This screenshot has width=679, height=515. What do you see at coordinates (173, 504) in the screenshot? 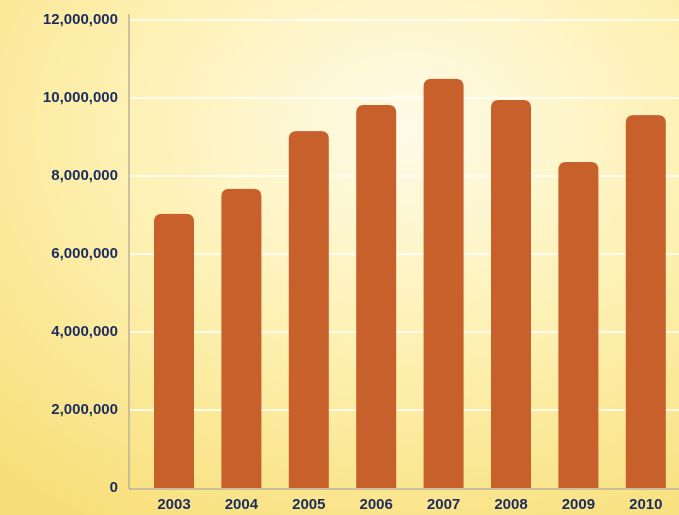
I see `x-tick-label: 2003` at bounding box center [173, 504].